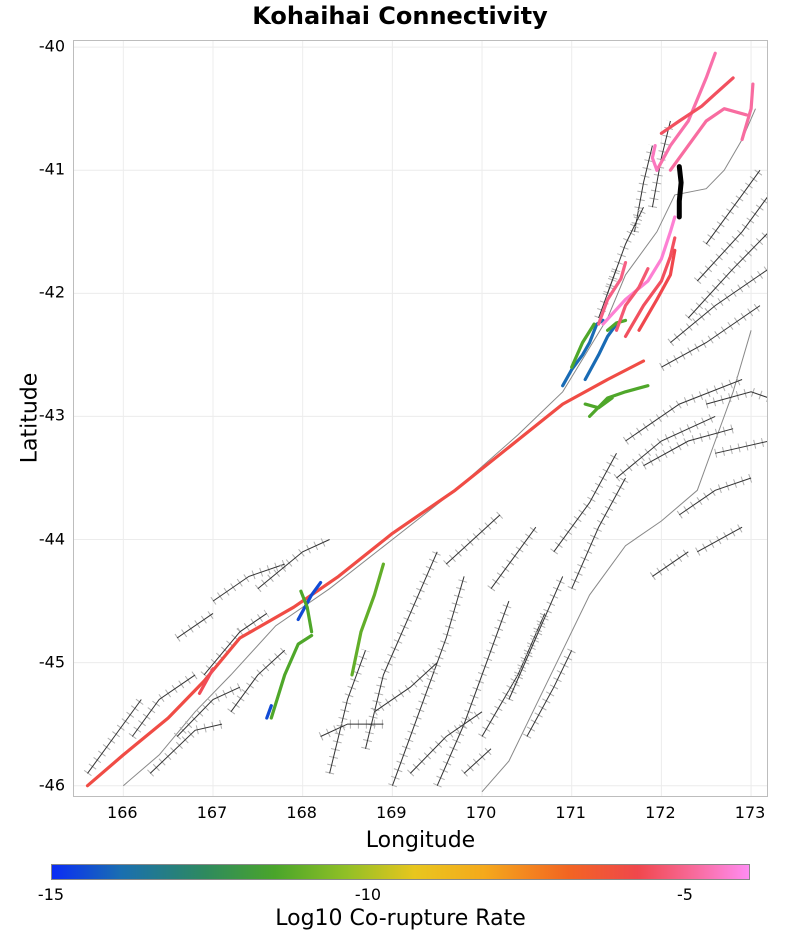 The image size is (800, 945). What do you see at coordinates (30, 418) in the screenshot?
I see `y-axis-label: Latitude` at bounding box center [30, 418].